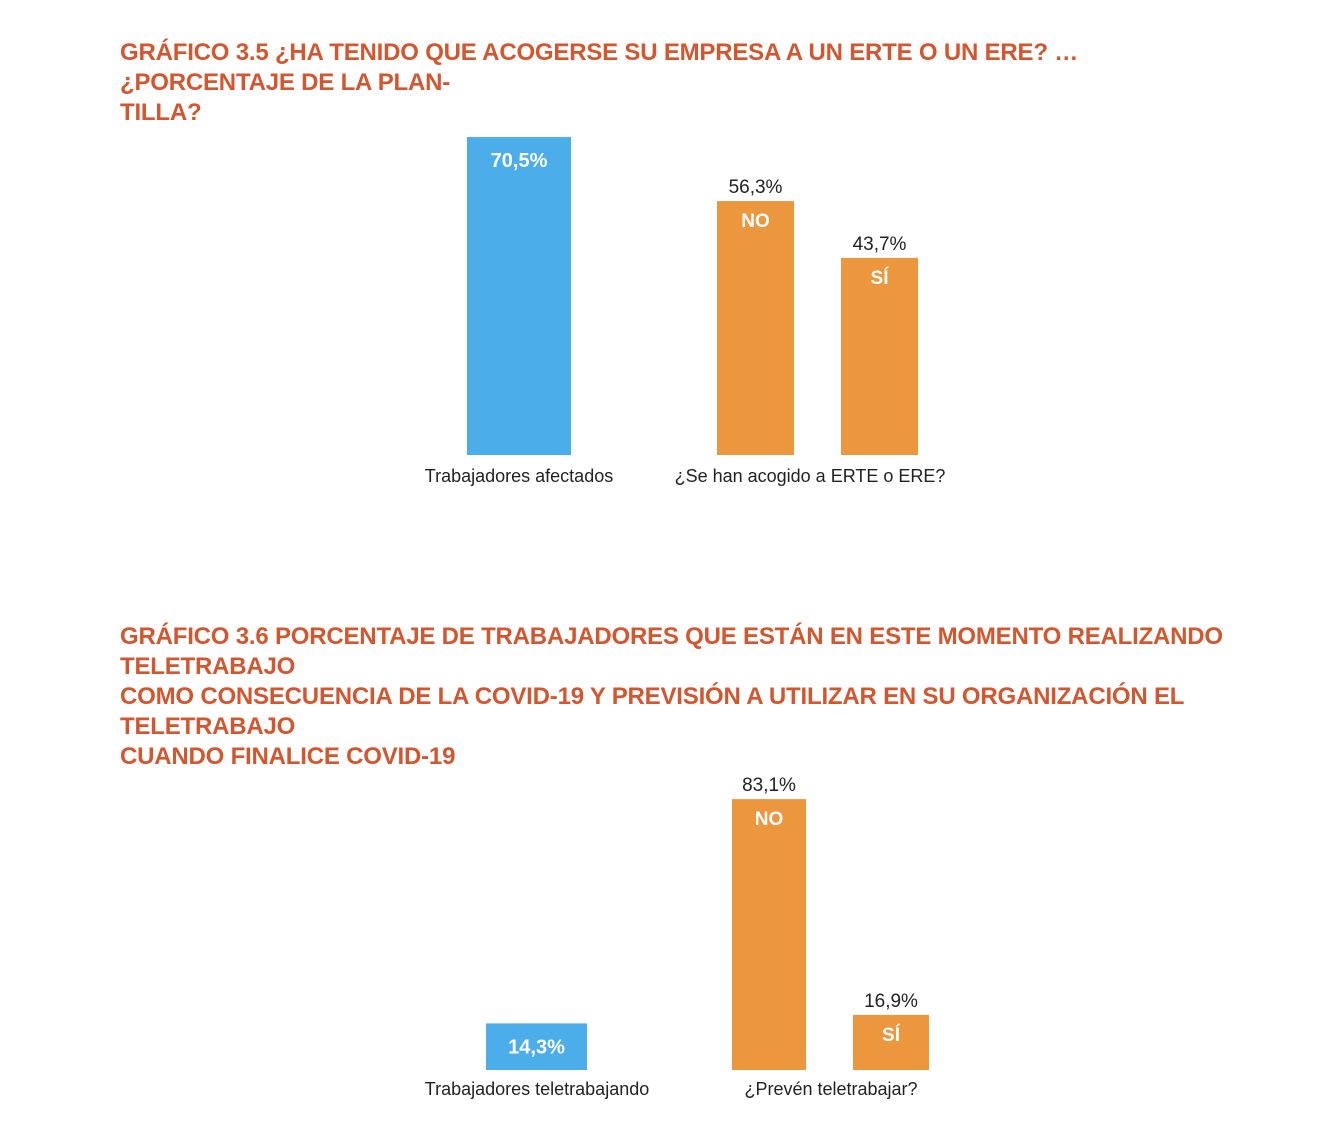  Describe the element at coordinates (830, 1089) in the screenshot. I see `category-label: ¿Prevén teletrabajar?` at that location.